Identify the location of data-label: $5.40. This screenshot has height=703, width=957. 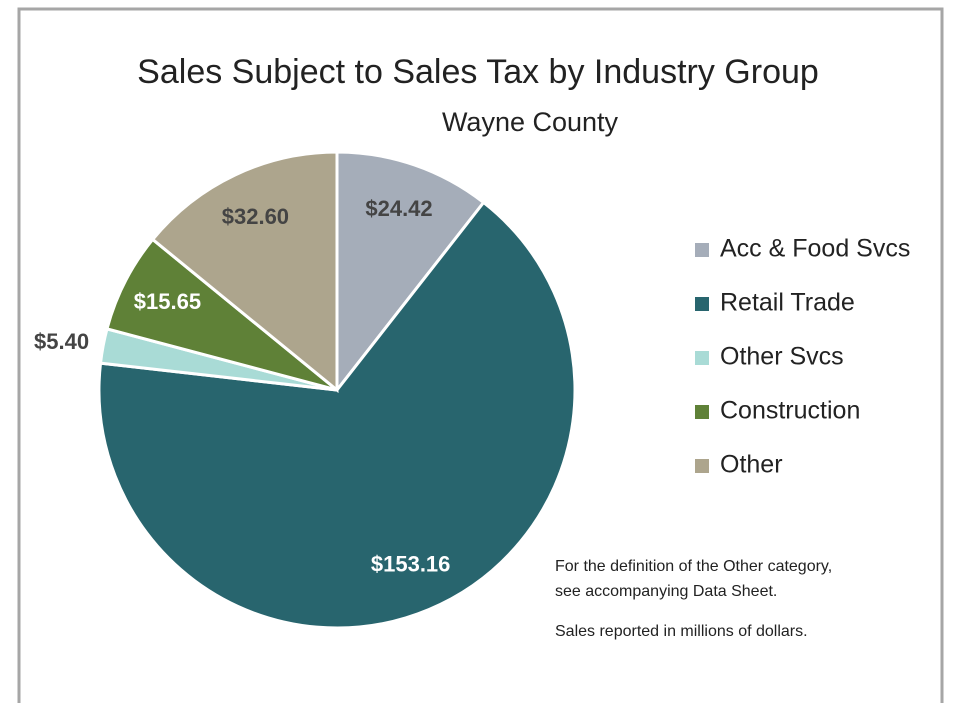
(61, 341).